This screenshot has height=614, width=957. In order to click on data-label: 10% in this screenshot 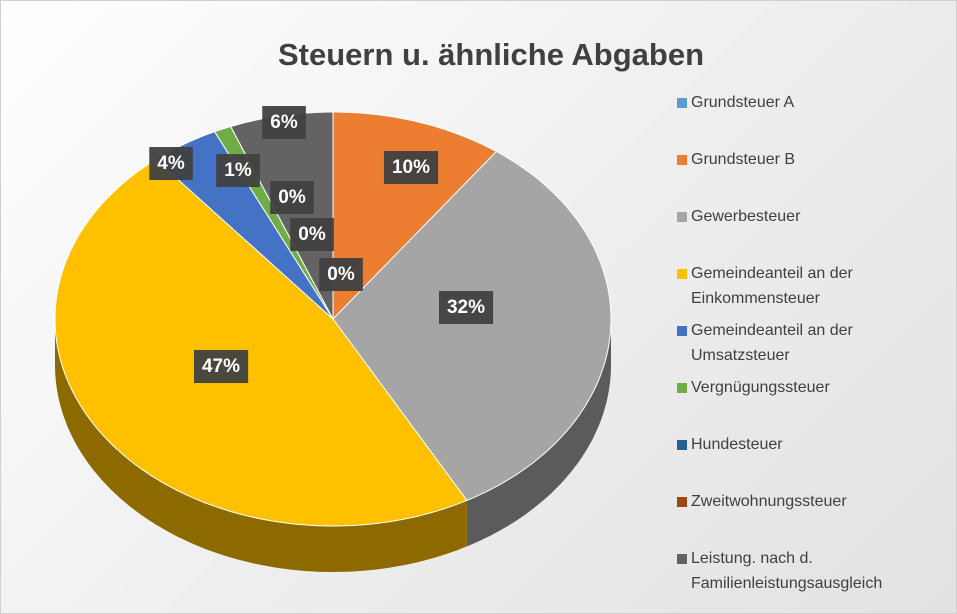, I will do `click(411, 168)`.